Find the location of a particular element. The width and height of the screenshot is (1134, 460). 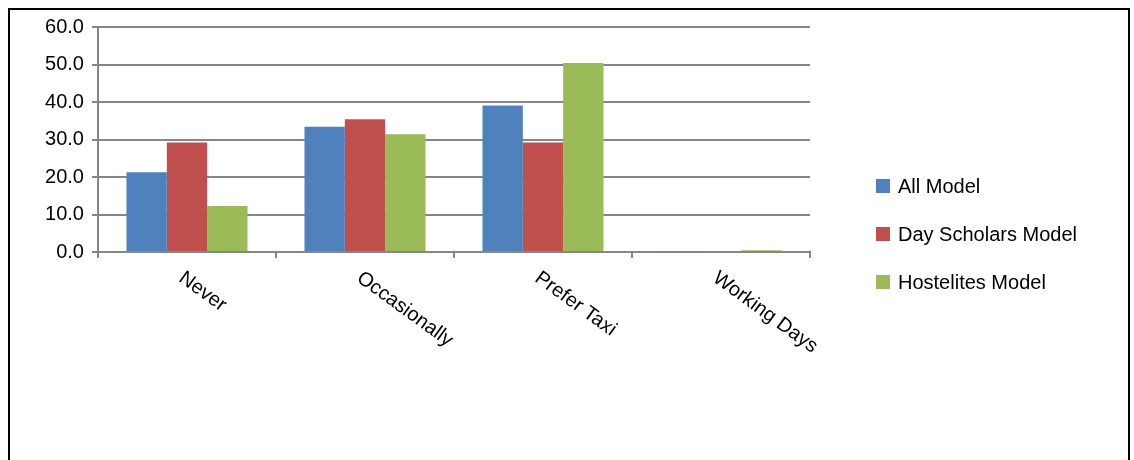

y-tick-label: 10.0 is located at coordinates (64, 213).